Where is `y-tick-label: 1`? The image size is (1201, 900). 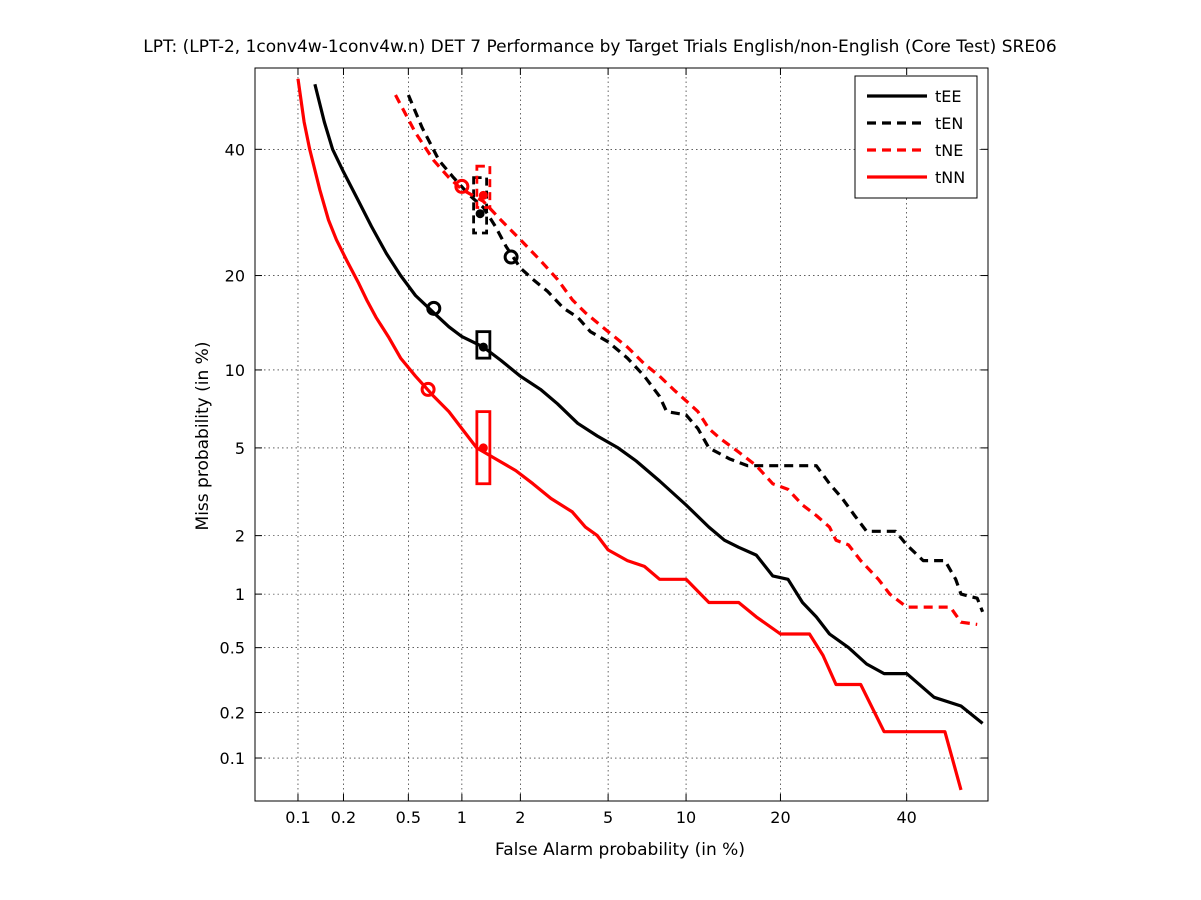
y-tick-label: 1 is located at coordinates (240, 594).